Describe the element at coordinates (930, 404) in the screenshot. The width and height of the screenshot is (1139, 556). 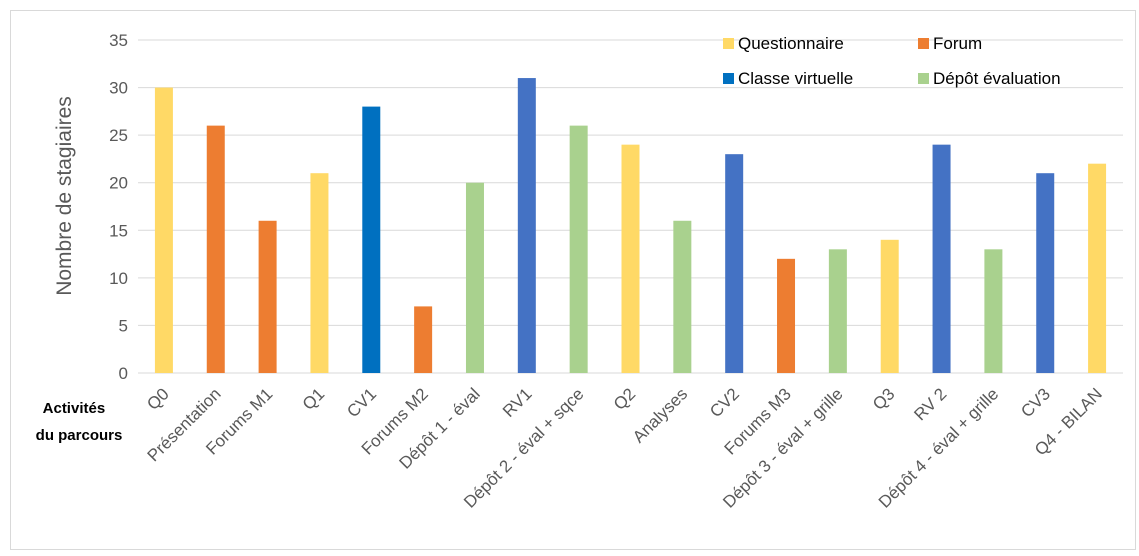
I see `x-tick-label: RV 2` at that location.